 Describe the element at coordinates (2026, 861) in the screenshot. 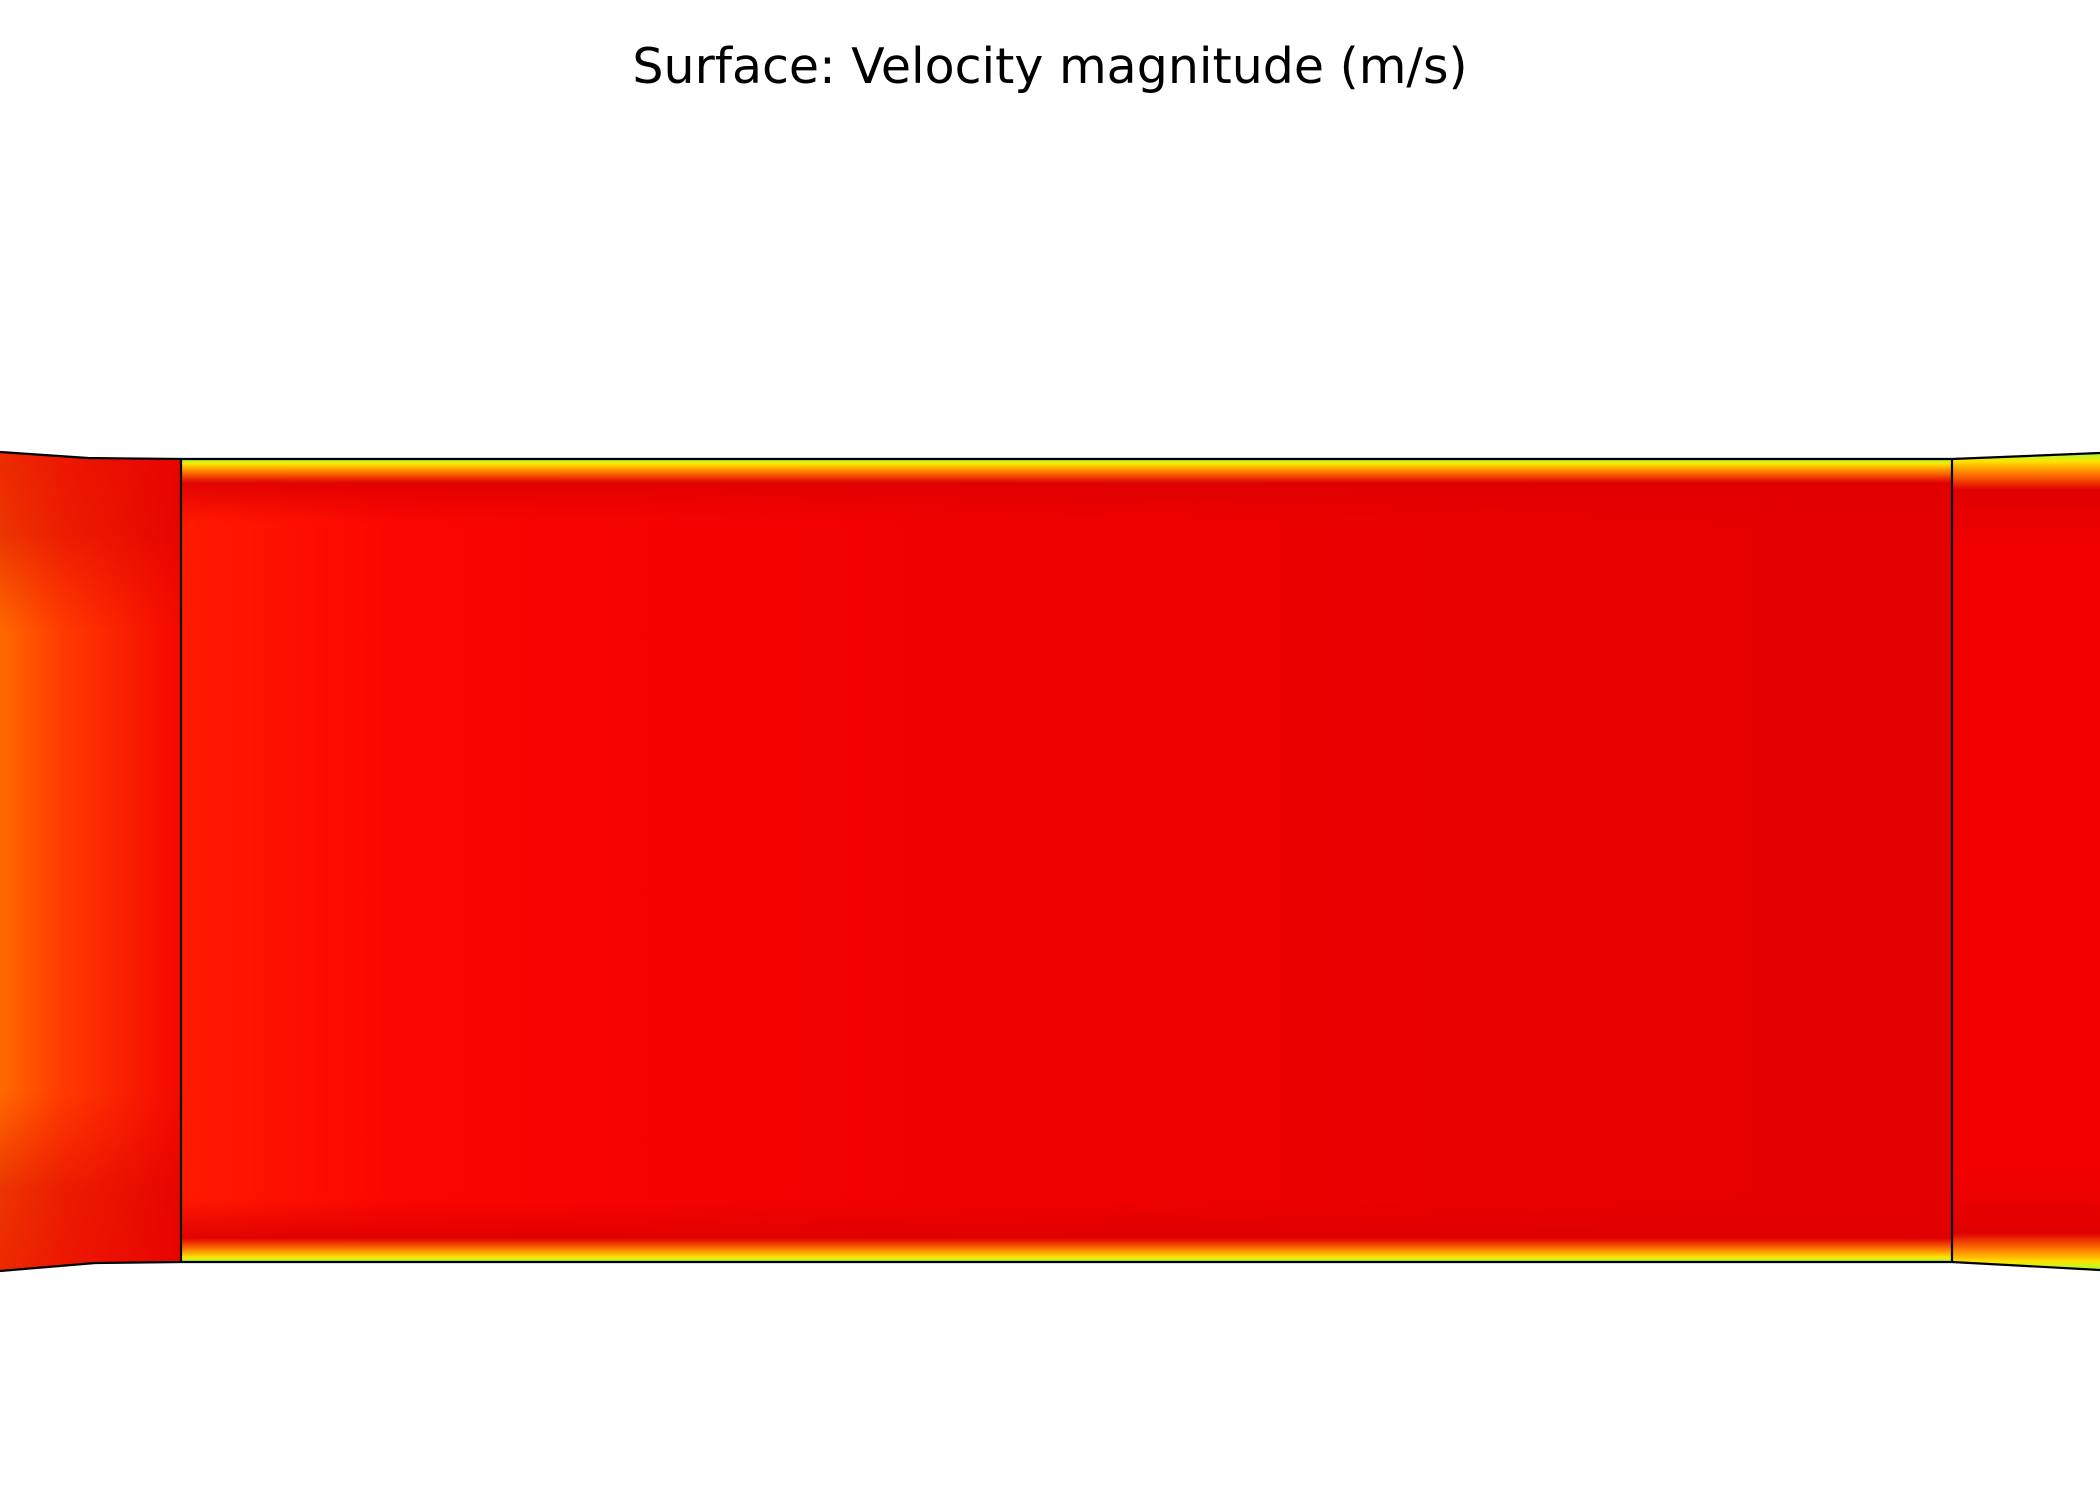

I see `outlet-region` at that location.